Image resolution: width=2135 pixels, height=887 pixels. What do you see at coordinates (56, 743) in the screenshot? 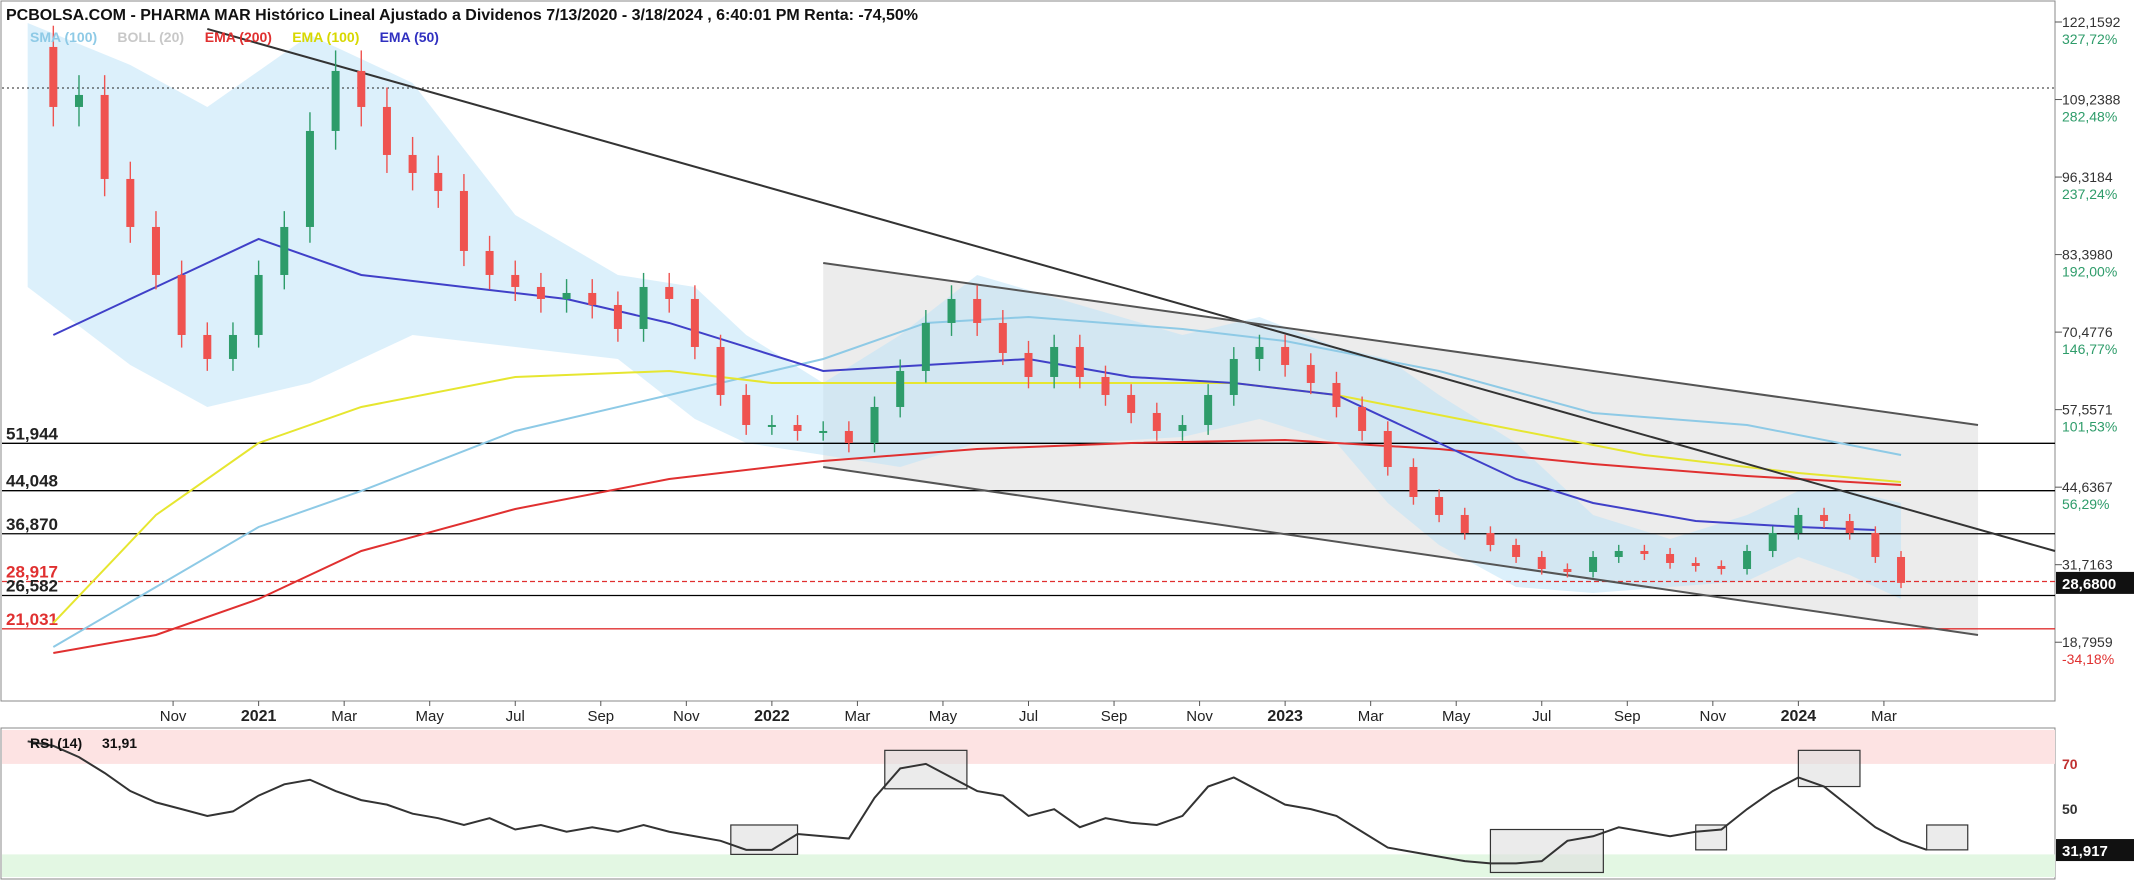
I see `rsi-title: RSI (14)` at bounding box center [56, 743].